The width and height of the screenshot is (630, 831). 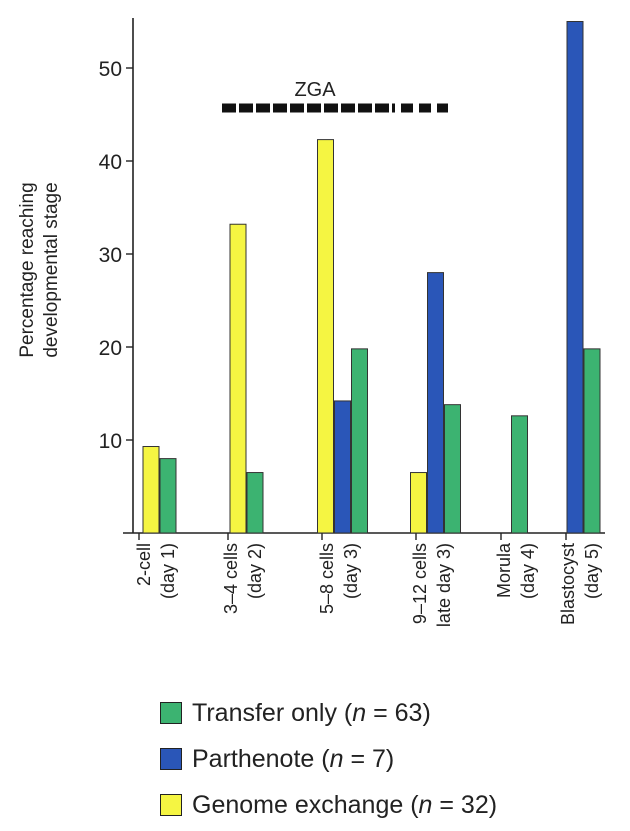 What do you see at coordinates (168, 571) in the screenshot?
I see `x-tick-label: (day 1)` at bounding box center [168, 571].